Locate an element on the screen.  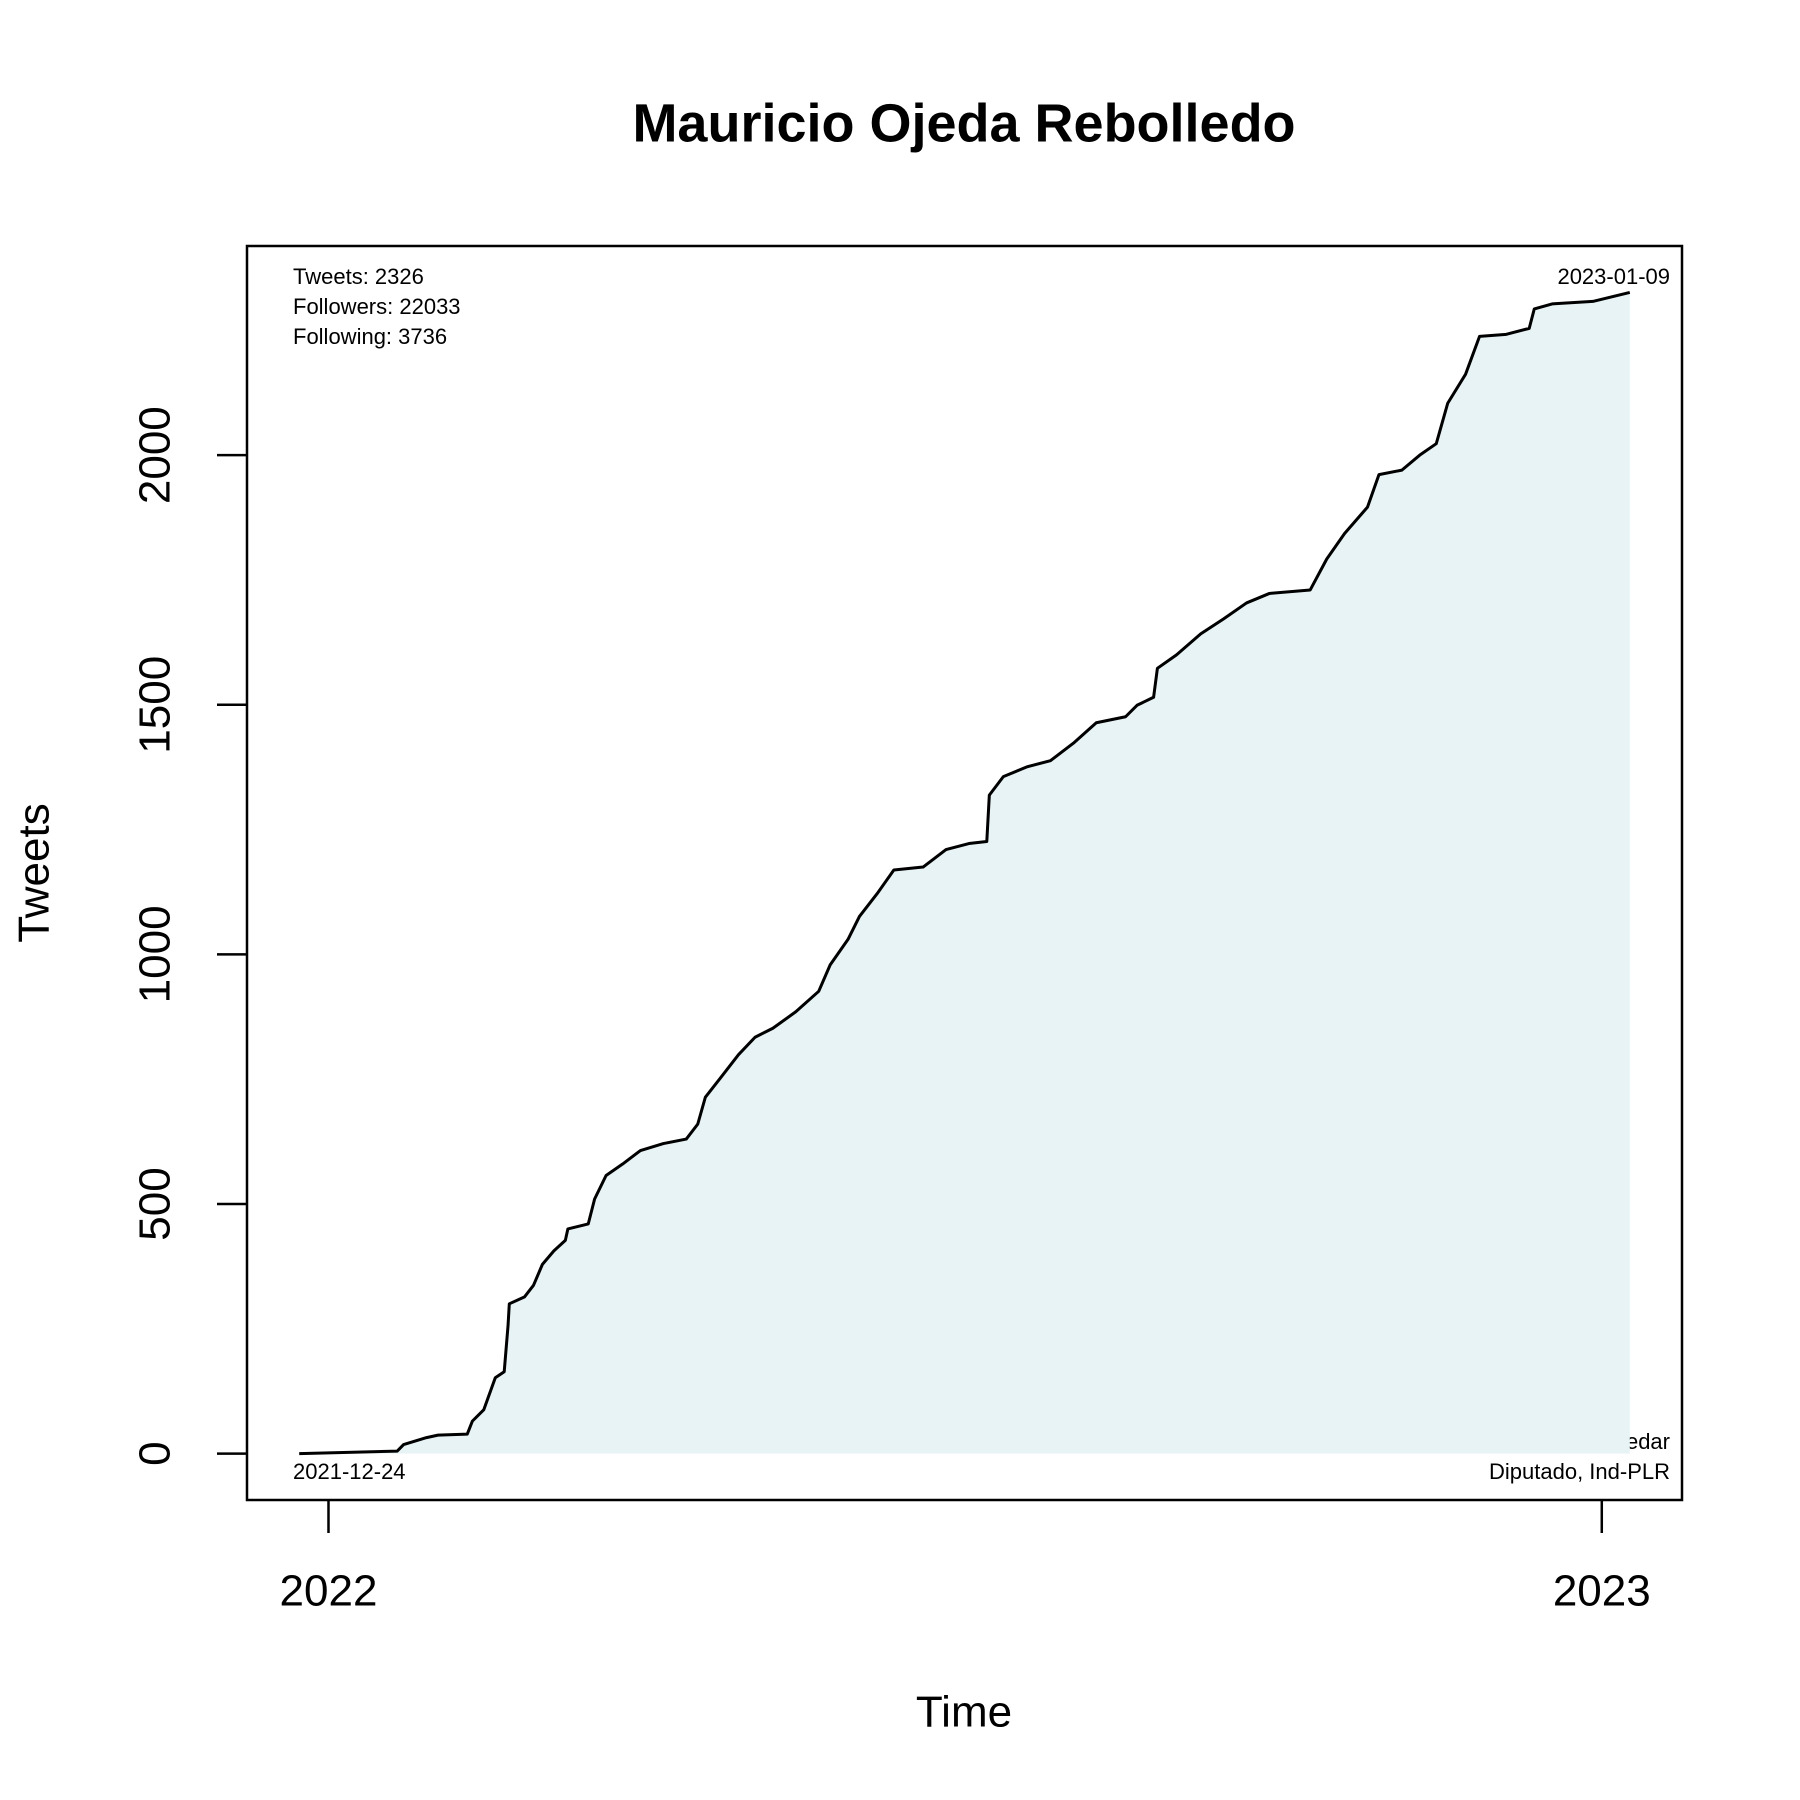
annotation: 2023-01-09 is located at coordinates (1613, 276).